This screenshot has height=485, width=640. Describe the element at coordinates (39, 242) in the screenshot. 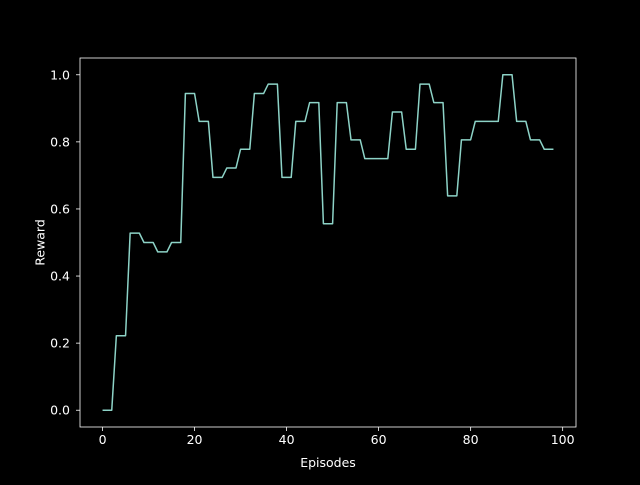

I see `y-axis-label: Reward` at that location.